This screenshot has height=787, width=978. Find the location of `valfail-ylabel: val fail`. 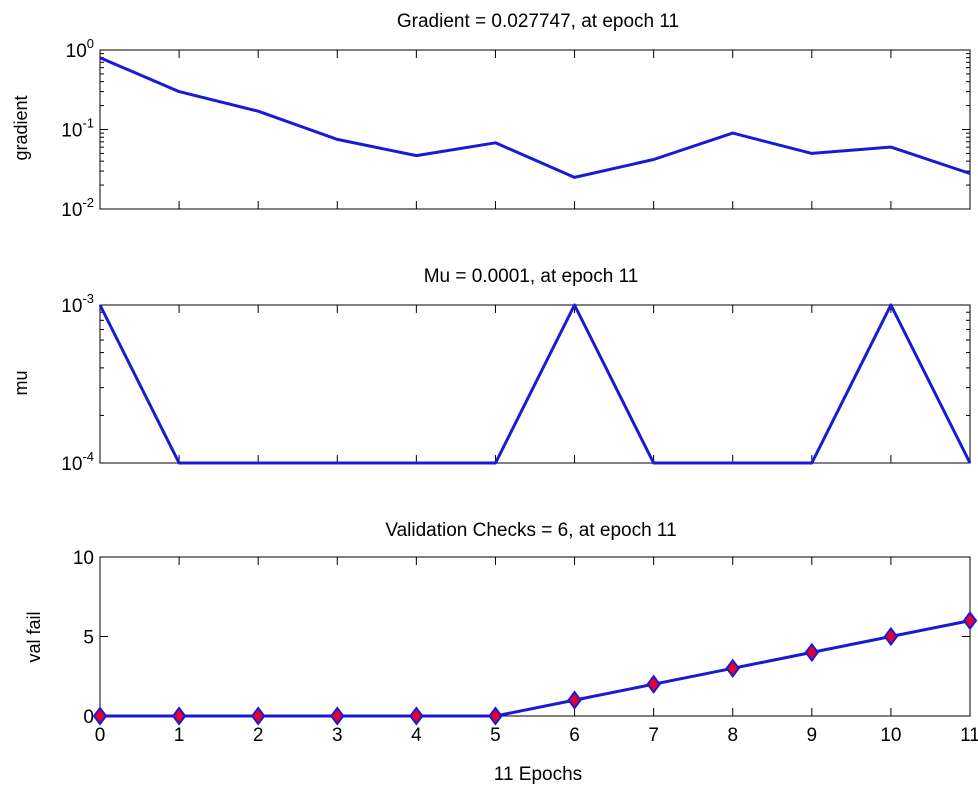

valfail-ylabel: val fail is located at coordinates (34, 636).